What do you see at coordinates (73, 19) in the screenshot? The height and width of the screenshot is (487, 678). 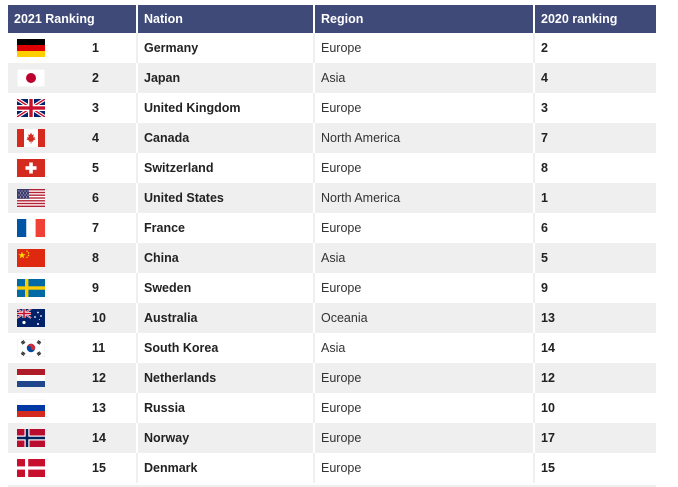 I see `header-2021-ranking: 2021 Ranking` at bounding box center [73, 19].